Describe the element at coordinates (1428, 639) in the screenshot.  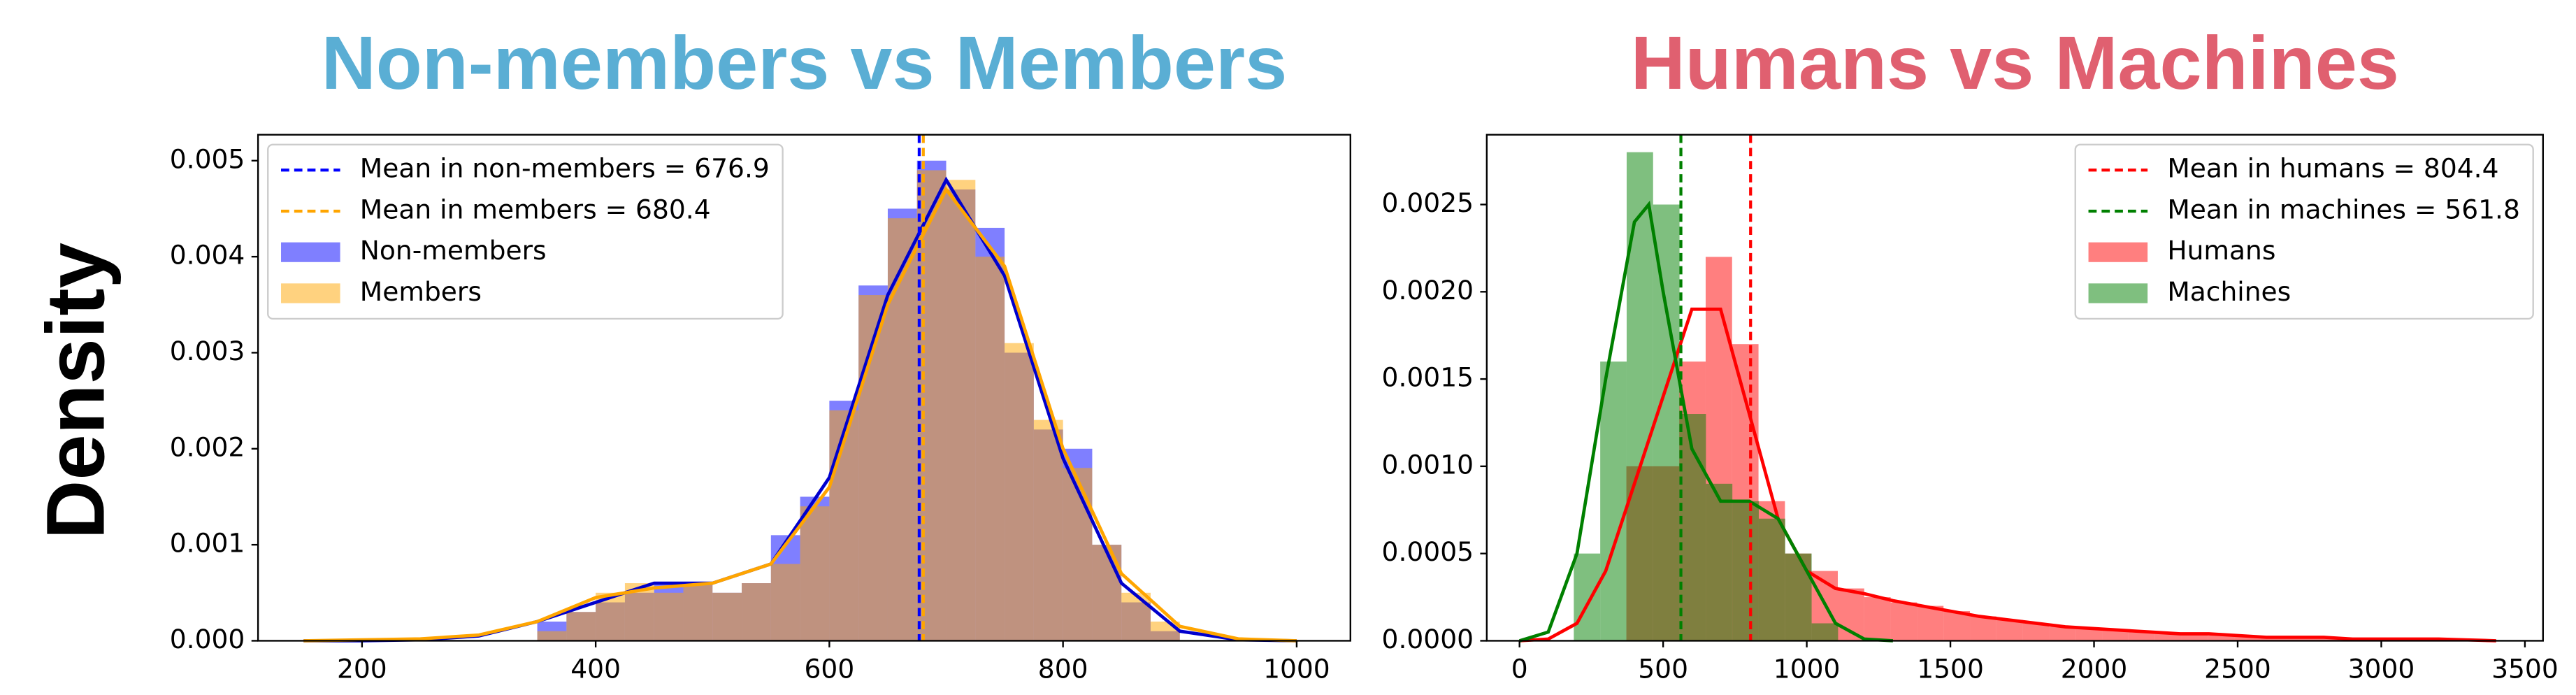
I see `y-tick-label: 0.0000` at that location.